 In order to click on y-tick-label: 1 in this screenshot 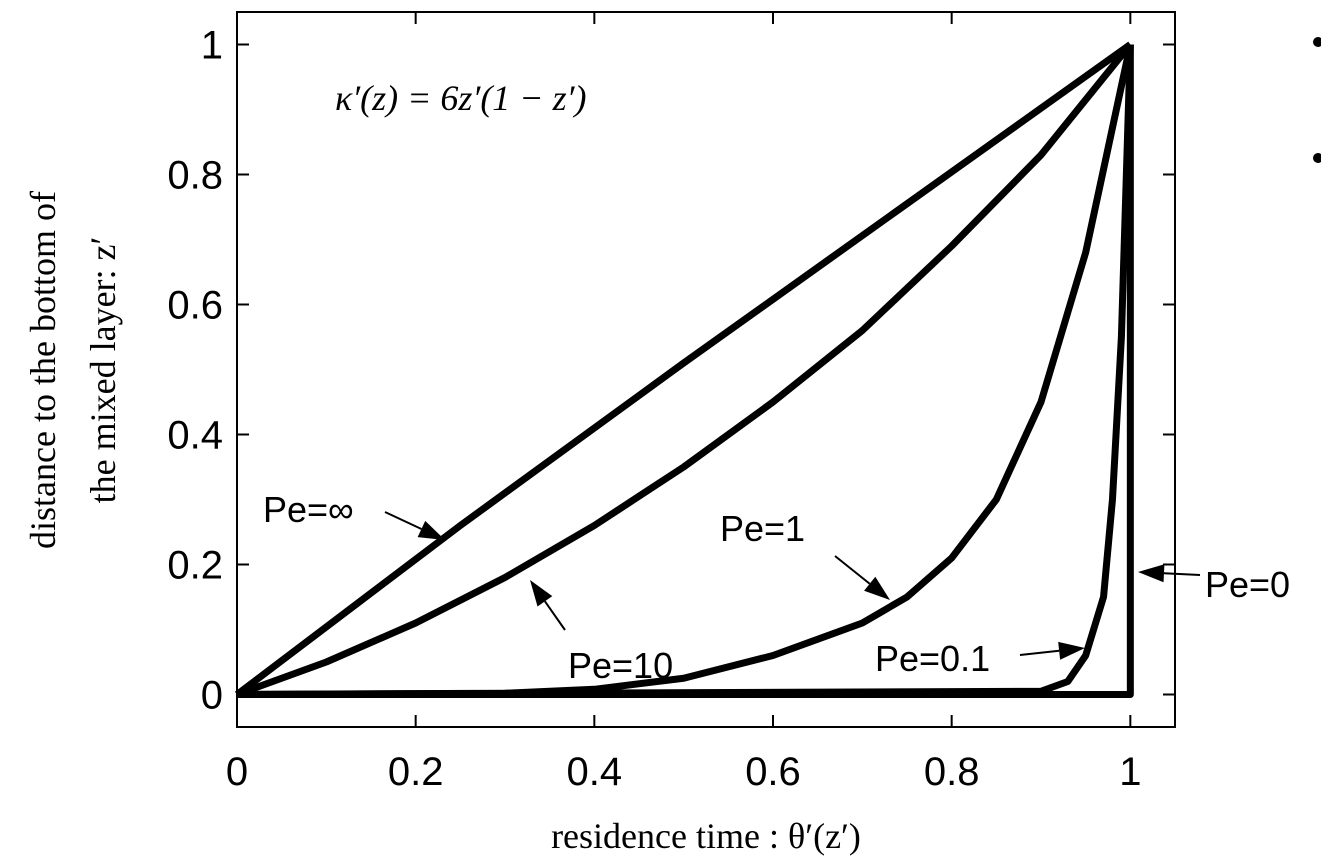, I will do `click(212, 46)`.